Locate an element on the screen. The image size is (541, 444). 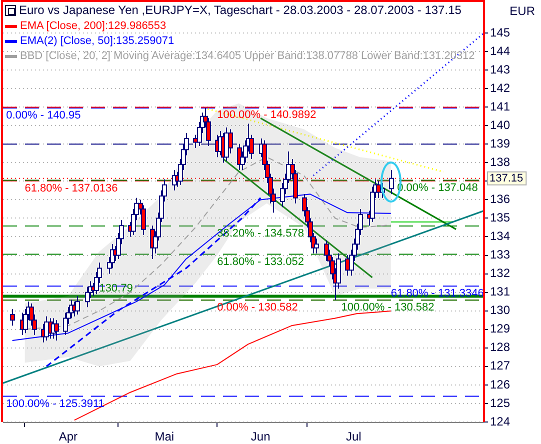
y-tick-label: 134 is located at coordinates (500, 236).